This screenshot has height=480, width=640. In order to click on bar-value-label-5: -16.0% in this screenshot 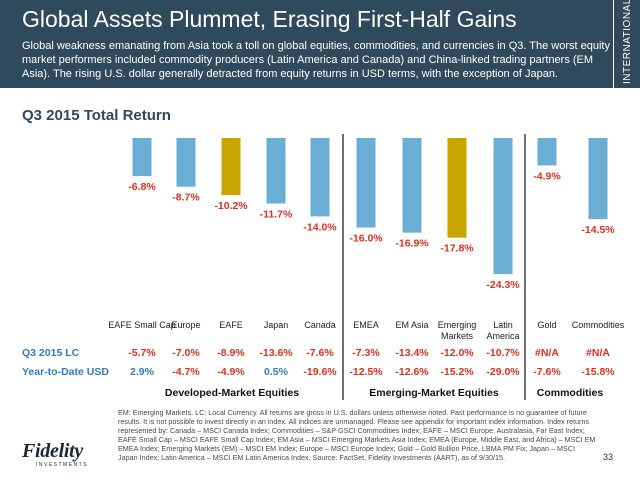, I will do `click(366, 239)`.